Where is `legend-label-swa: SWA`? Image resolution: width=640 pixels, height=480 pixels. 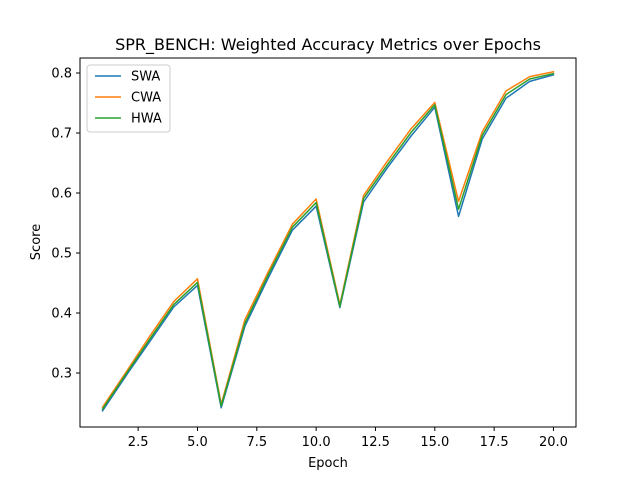
legend-label-swa: SWA is located at coordinates (145, 77).